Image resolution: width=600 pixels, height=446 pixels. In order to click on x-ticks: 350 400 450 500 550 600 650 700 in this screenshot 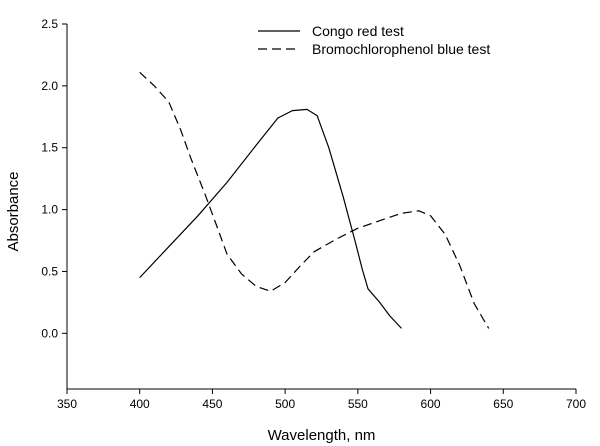, I will do `click(321, 400)`.